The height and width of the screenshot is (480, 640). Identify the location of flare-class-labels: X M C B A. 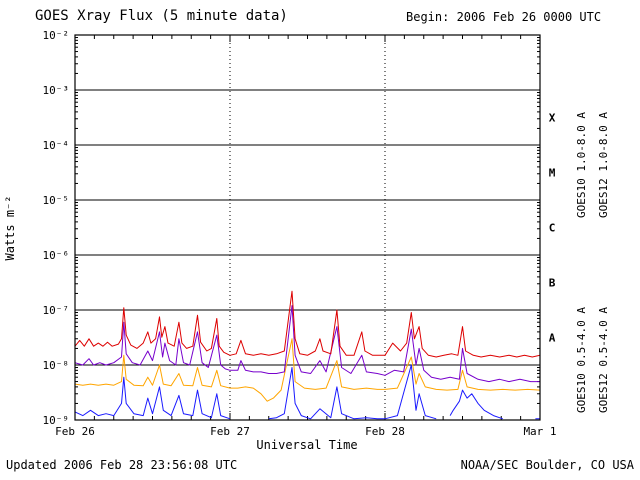
(552, 228).